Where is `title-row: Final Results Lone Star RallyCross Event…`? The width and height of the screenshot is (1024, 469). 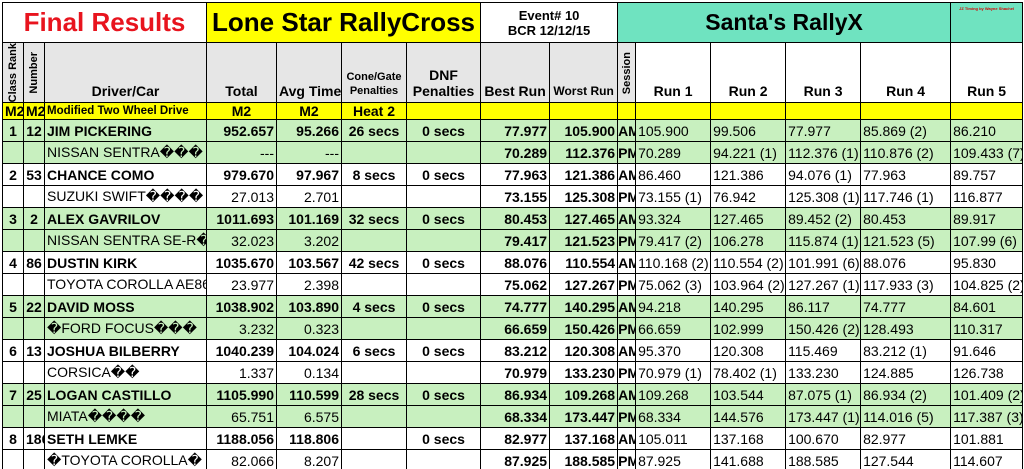
title-row: Final Results Lone Star RallyCross Event… is located at coordinates (513, 22).